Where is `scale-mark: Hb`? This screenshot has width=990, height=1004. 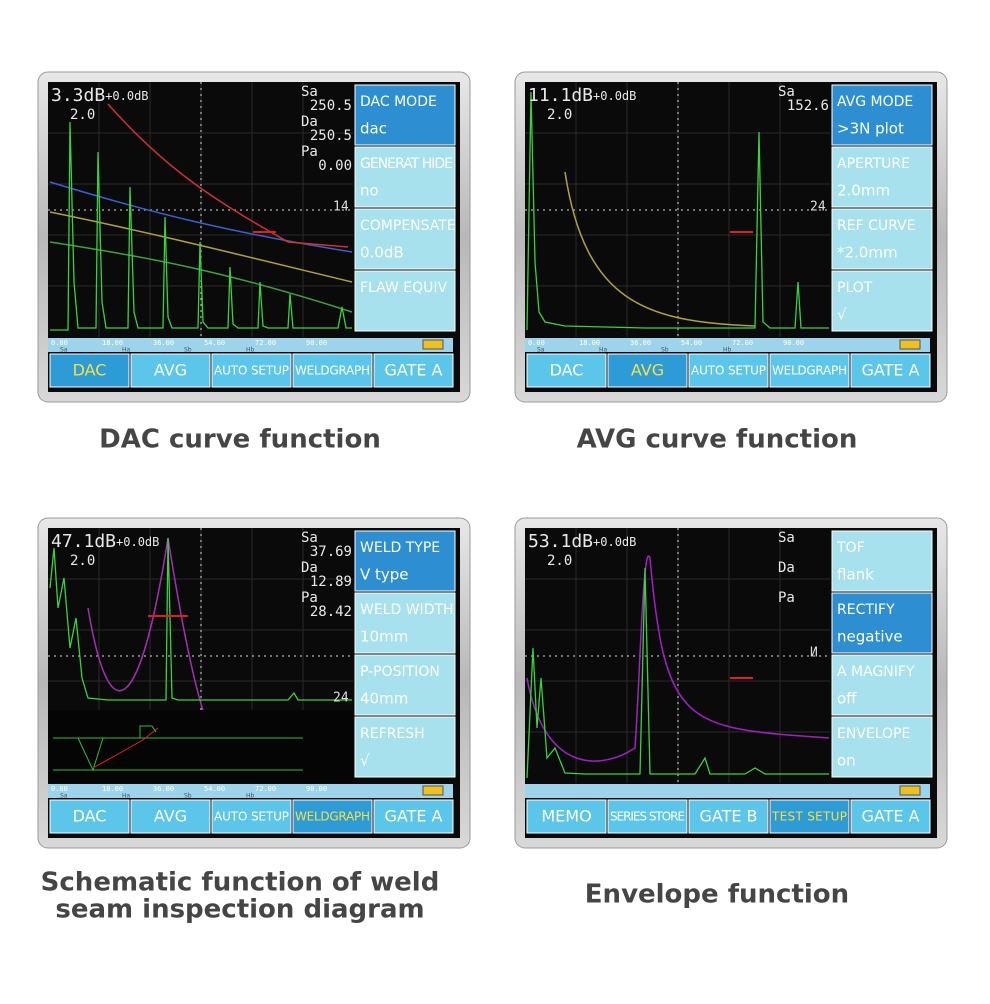 scale-mark: Hb is located at coordinates (727, 350).